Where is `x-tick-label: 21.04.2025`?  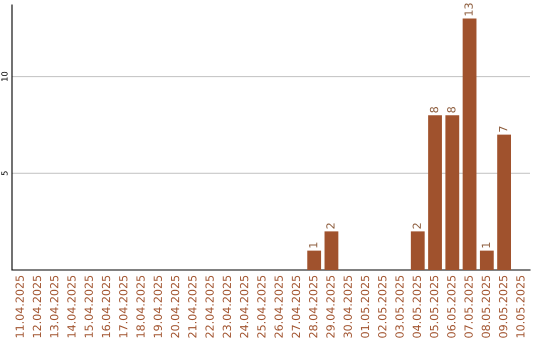
x-tick-label: 21.04.2025 is located at coordinates (192, 307).